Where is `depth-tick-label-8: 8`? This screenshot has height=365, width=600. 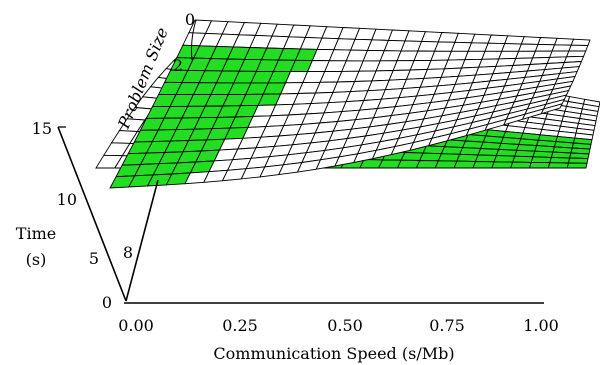
depth-tick-label-8: 8 is located at coordinates (128, 252).